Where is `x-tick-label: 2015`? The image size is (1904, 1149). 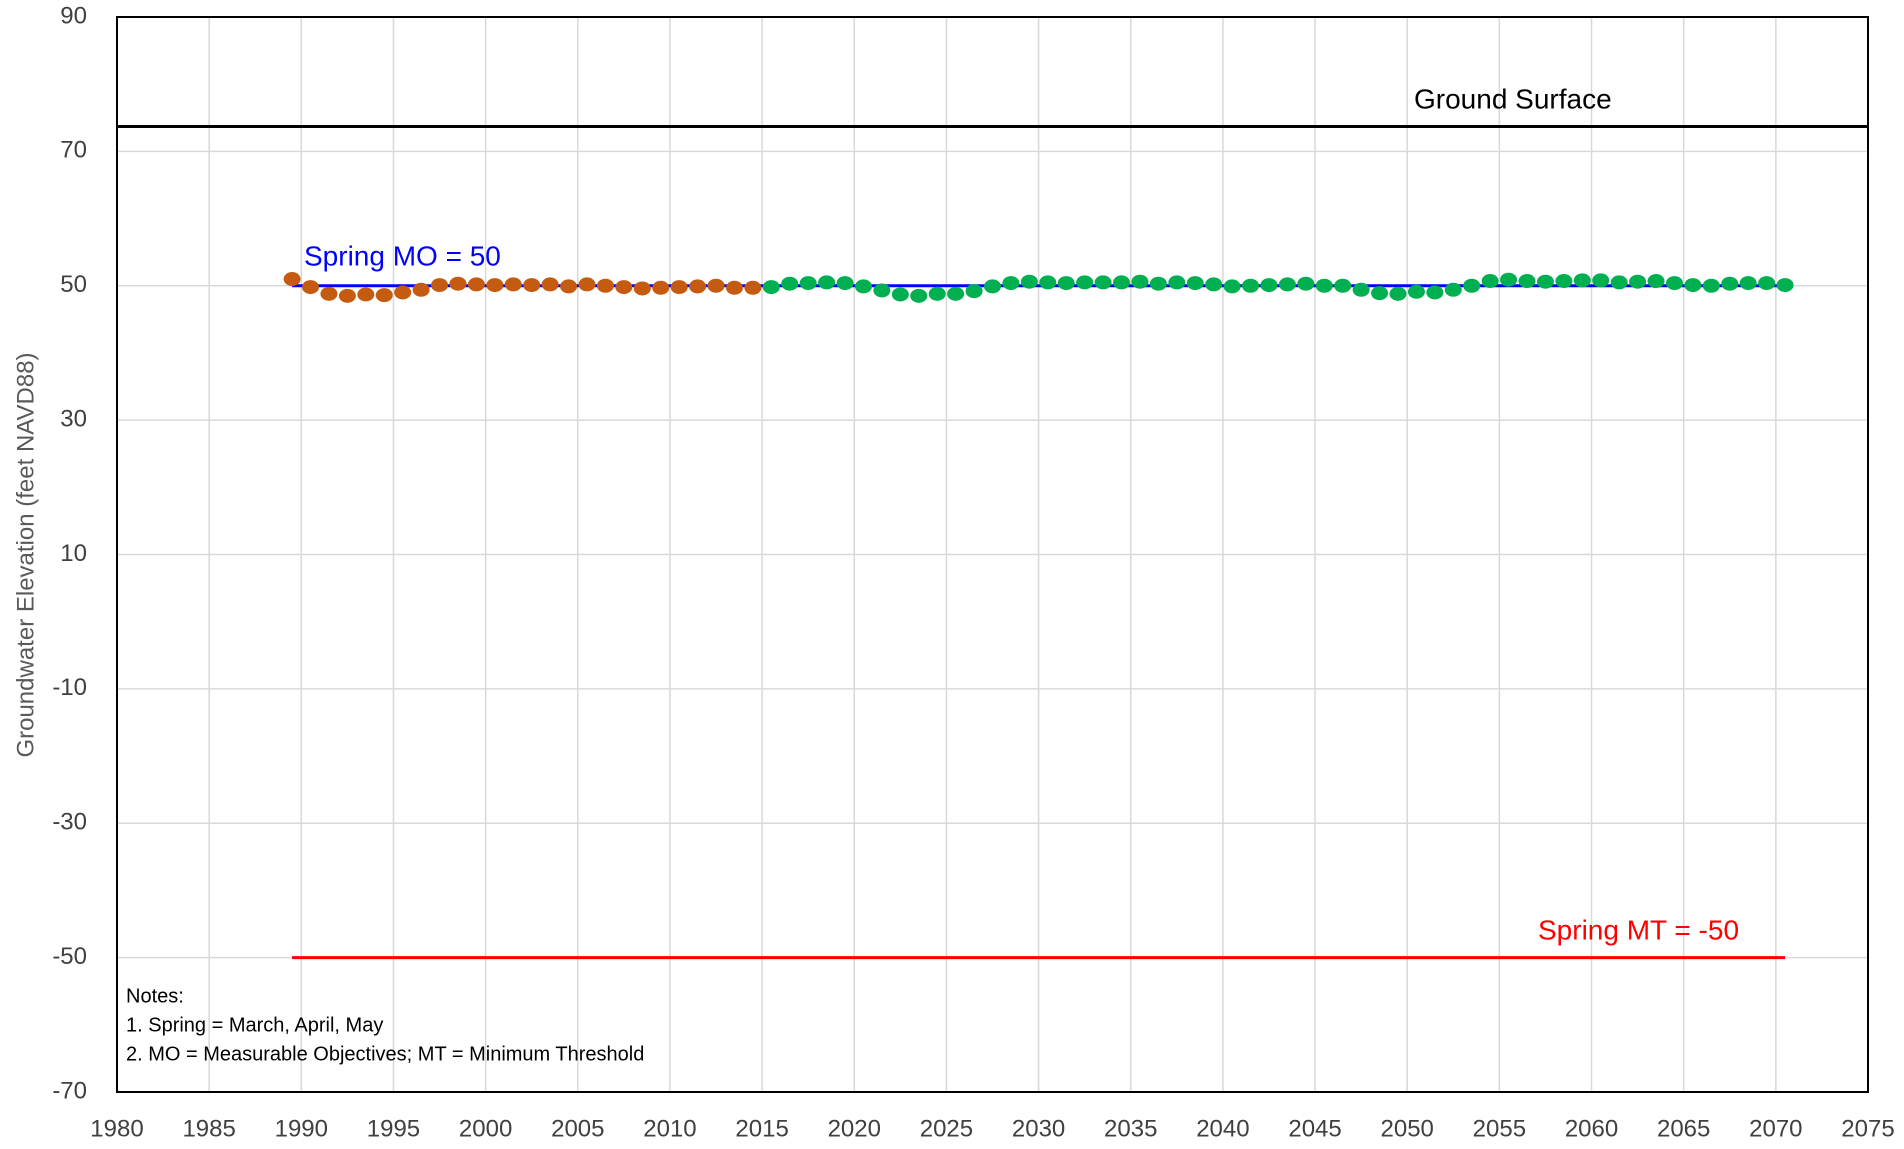 x-tick-label: 2015 is located at coordinates (761, 1128).